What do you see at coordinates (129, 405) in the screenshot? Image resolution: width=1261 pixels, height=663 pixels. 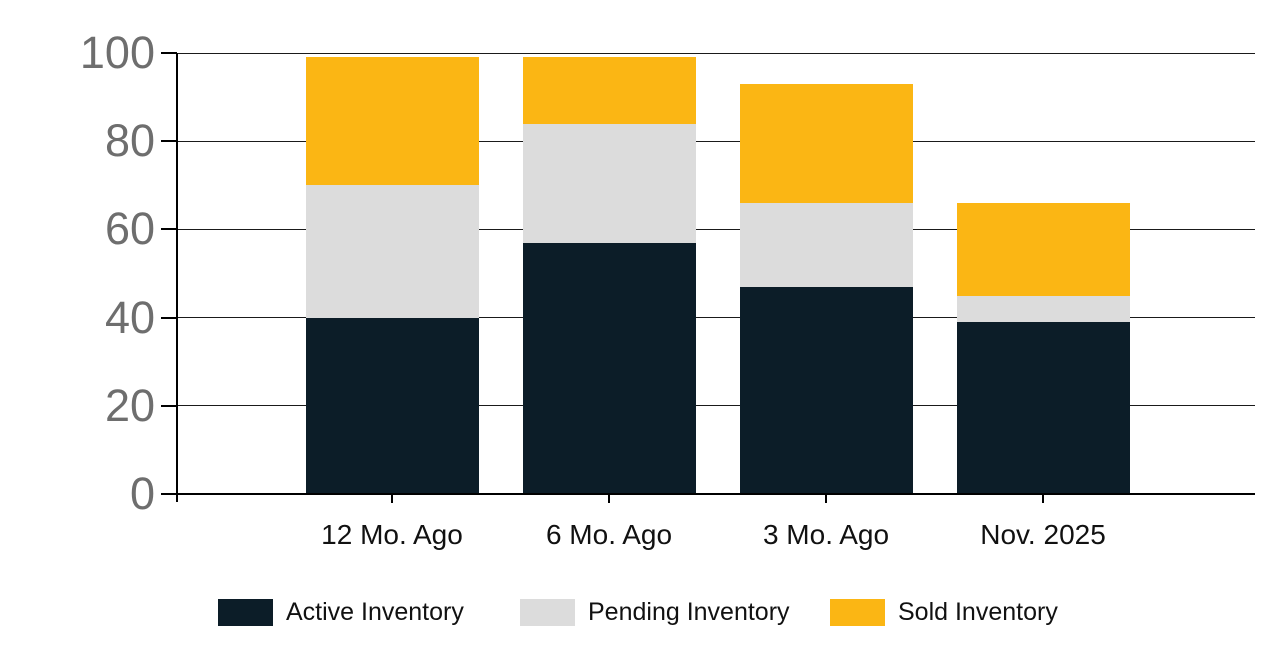 I see `y-axis-label-20: 20` at bounding box center [129, 405].